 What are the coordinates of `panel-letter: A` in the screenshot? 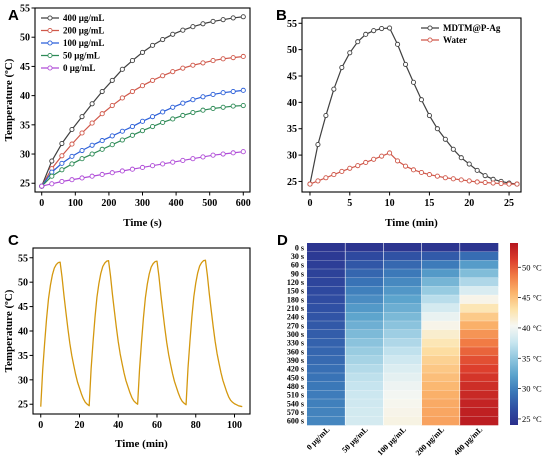 It's located at (13, 15).